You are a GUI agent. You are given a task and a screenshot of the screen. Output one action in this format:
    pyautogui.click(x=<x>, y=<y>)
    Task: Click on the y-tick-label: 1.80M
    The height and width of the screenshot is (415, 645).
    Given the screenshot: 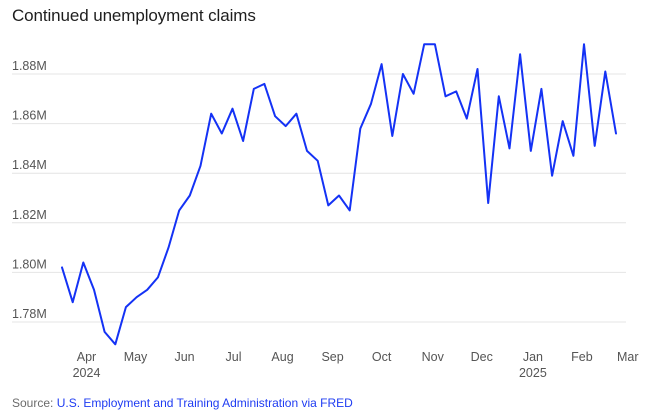 What is the action you would take?
    pyautogui.click(x=29, y=264)
    